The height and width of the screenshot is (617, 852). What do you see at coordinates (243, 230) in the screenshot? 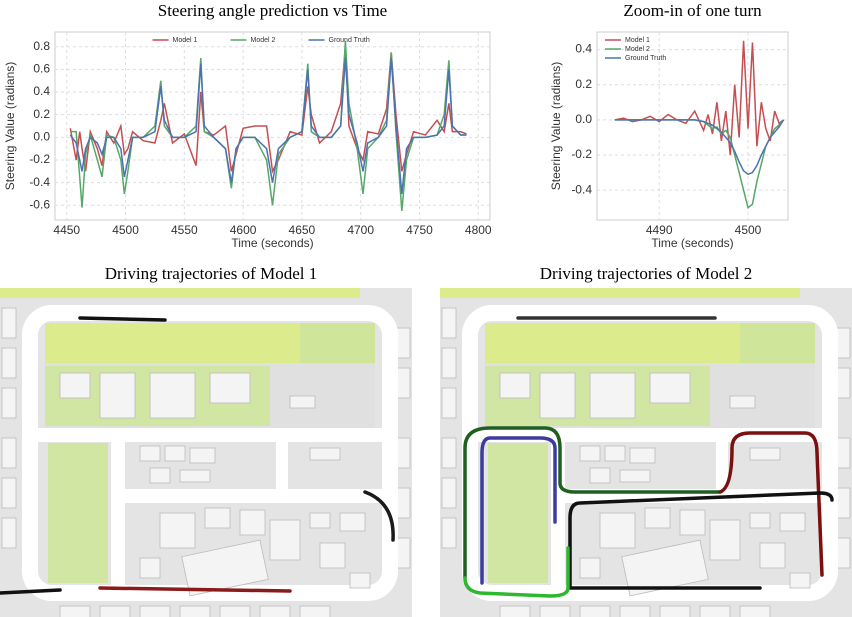
I see `x-tick-label: 4600` at bounding box center [243, 230].